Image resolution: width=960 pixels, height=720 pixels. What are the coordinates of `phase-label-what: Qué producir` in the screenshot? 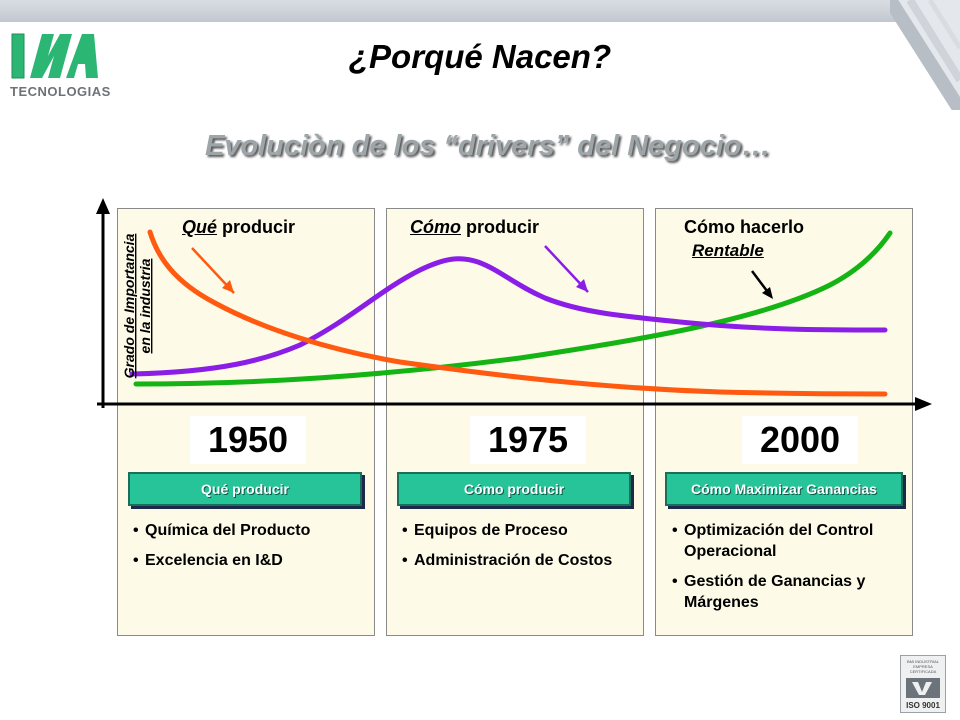 It's located at (238, 227).